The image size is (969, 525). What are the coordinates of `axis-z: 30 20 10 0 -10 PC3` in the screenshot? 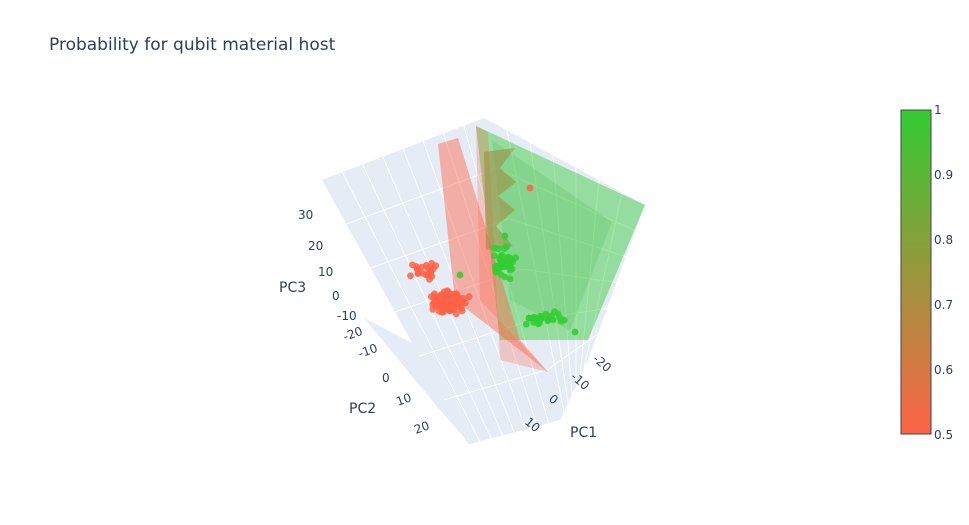 It's located at (318, 265).